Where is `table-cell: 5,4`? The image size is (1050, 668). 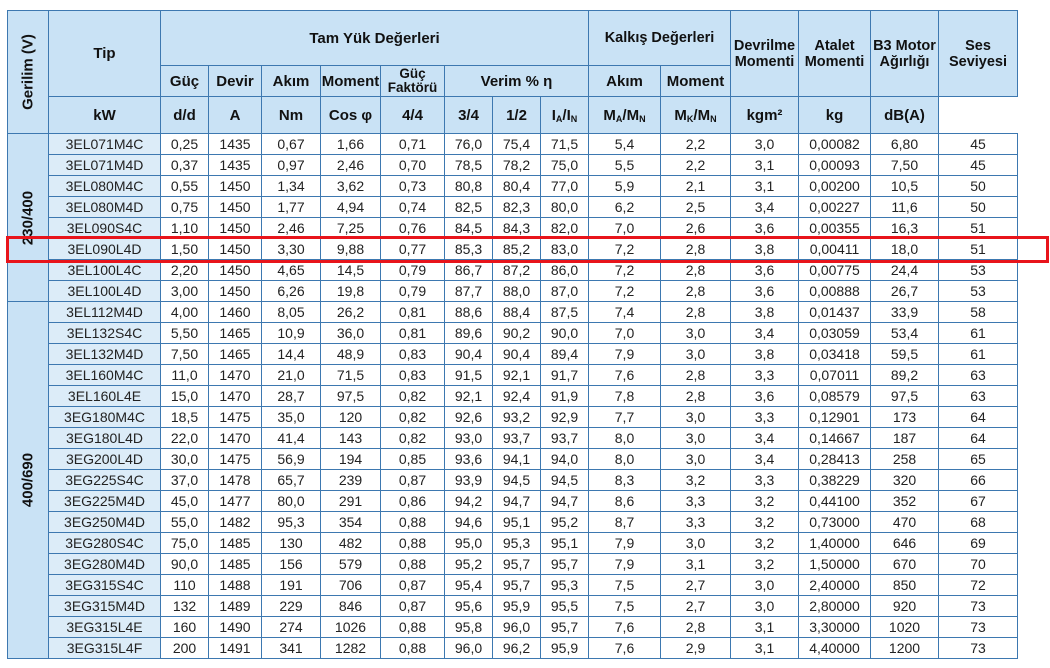
table-cell: 5,4 is located at coordinates (624, 144).